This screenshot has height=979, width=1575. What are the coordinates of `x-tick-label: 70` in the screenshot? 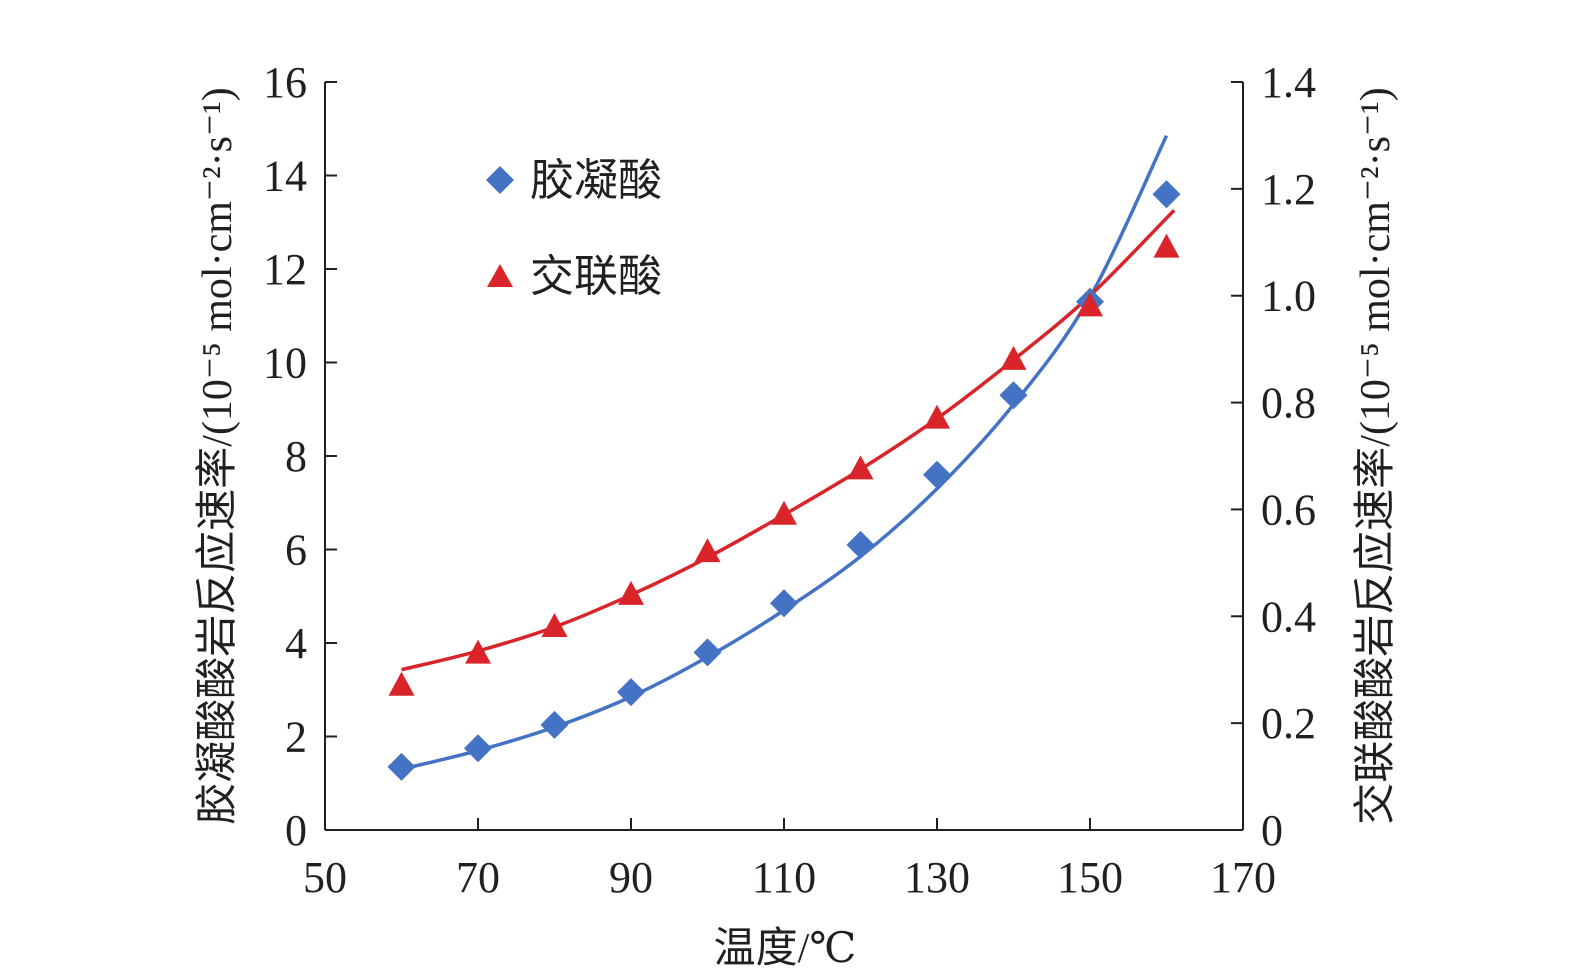 It's located at (478, 877).